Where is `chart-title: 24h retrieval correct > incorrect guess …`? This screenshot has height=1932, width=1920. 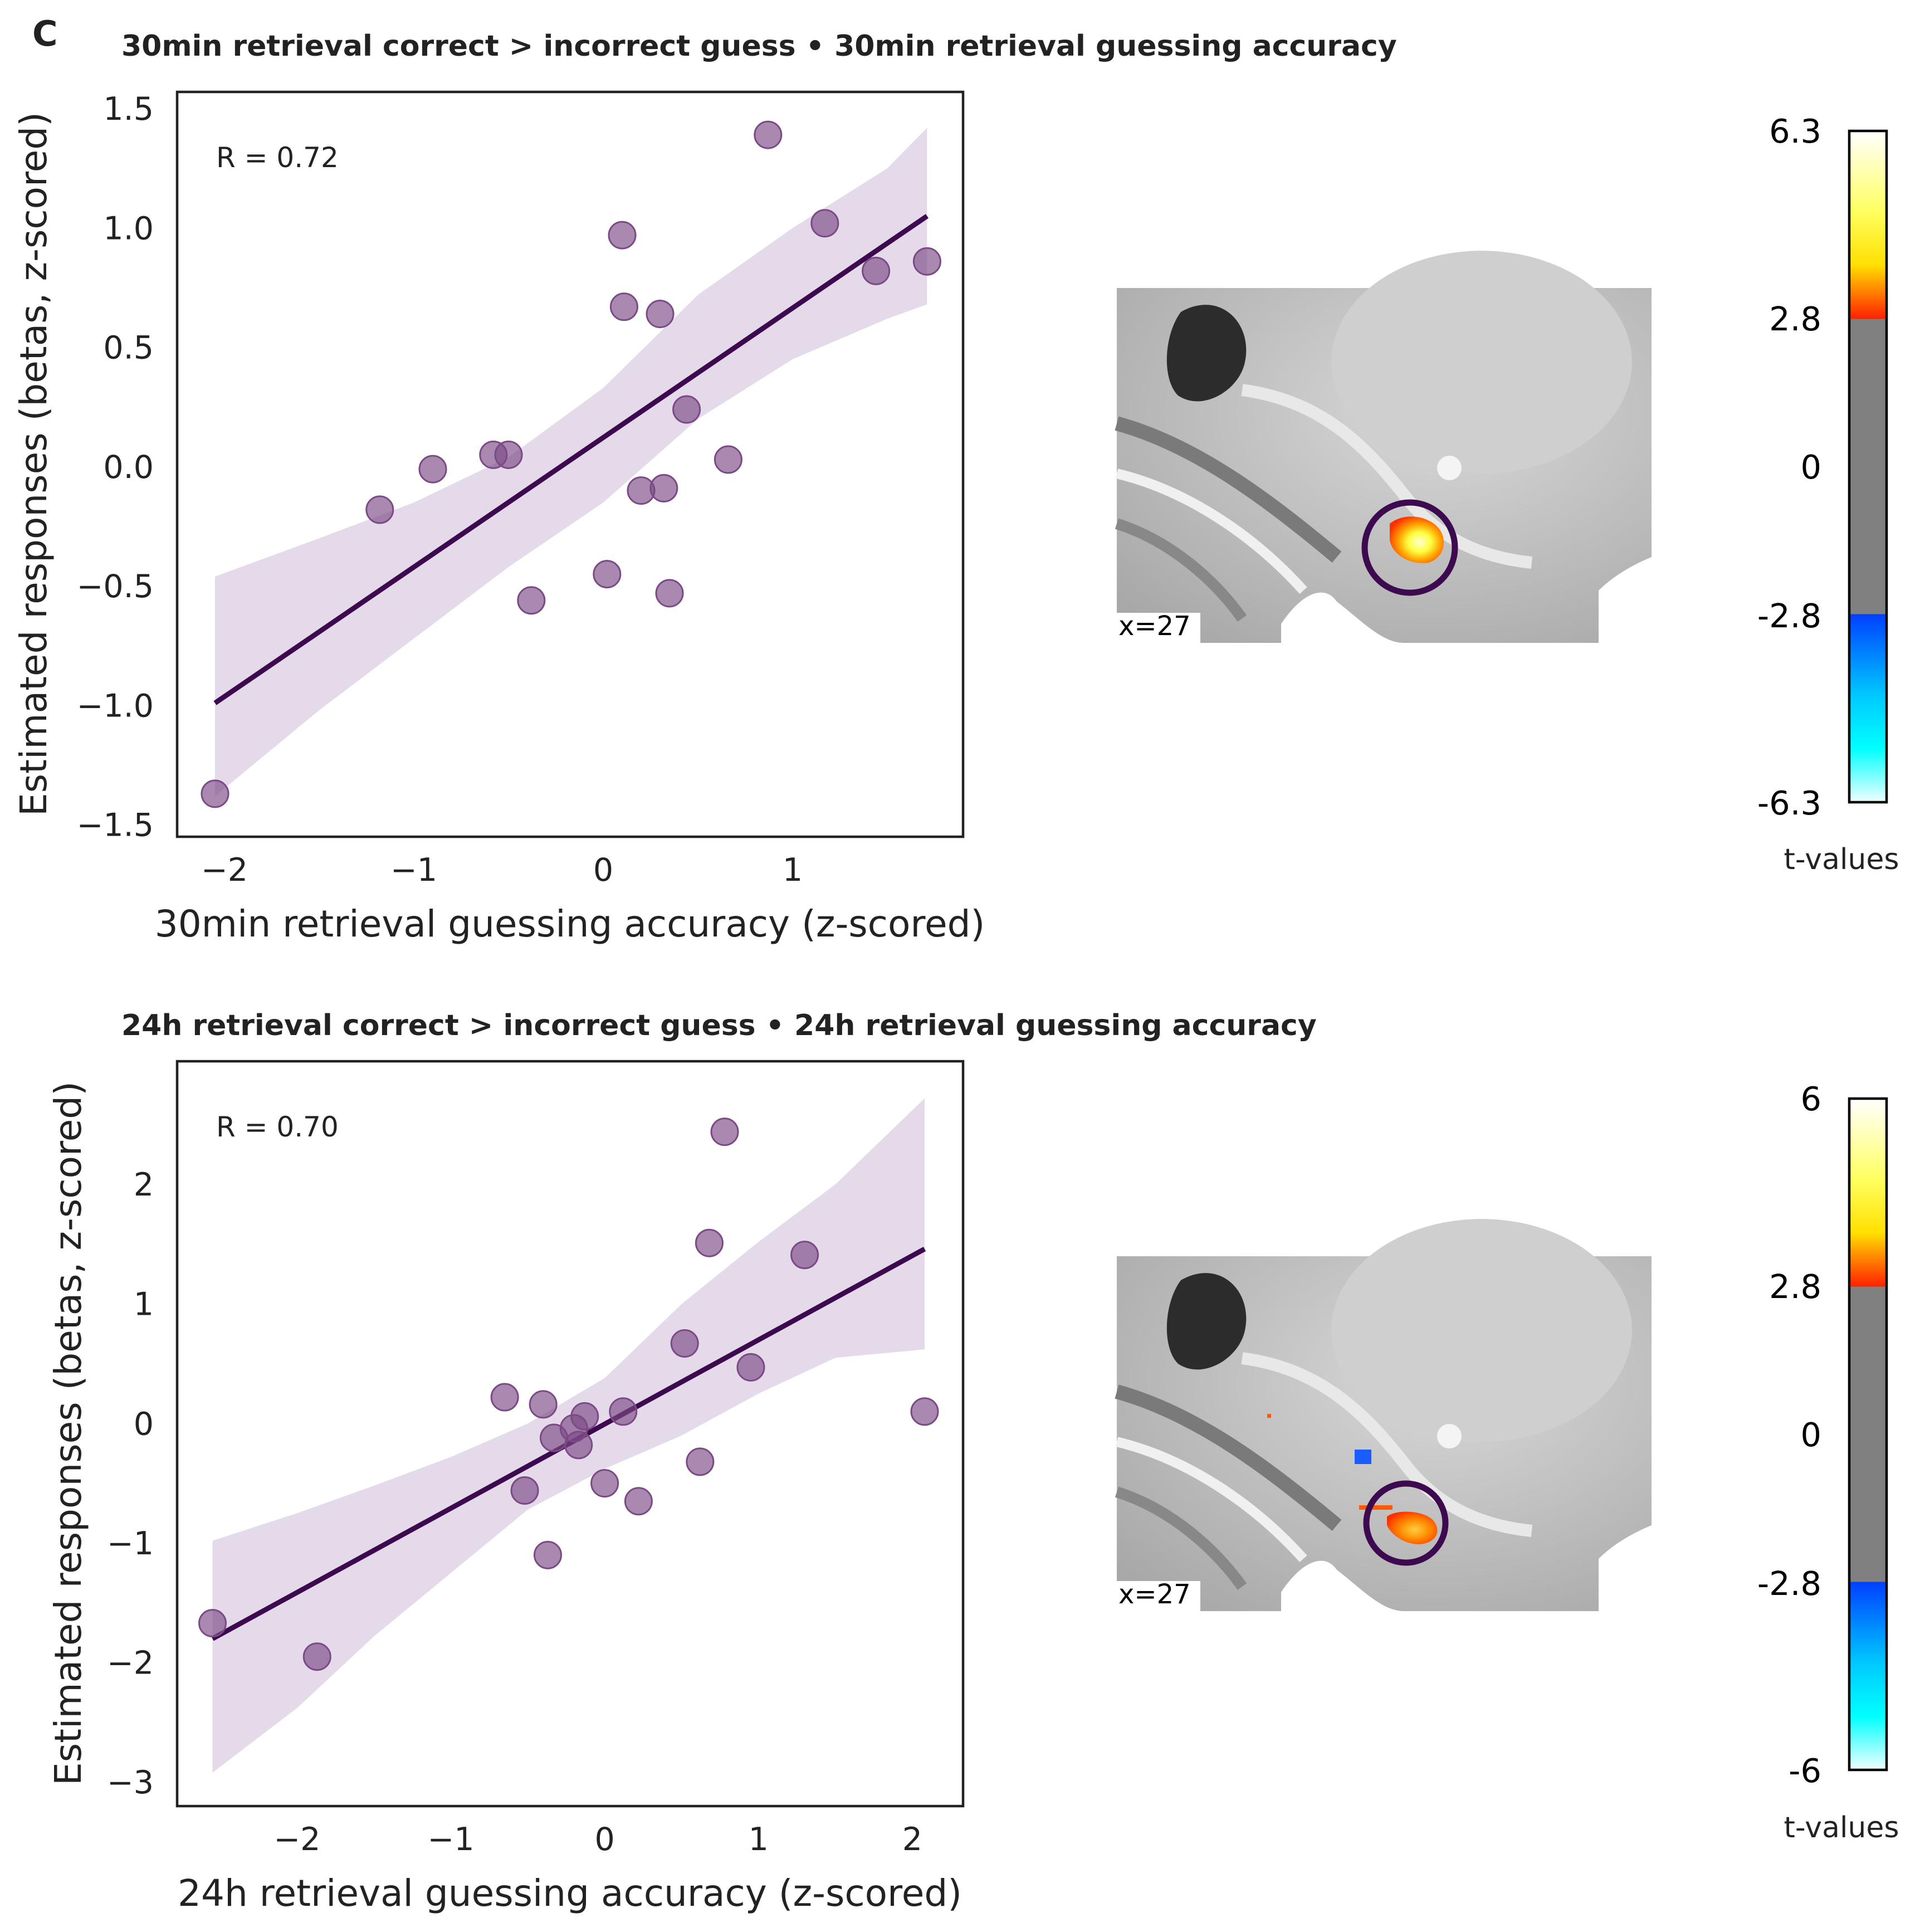
chart-title: 24h retrieval correct > incorrect guess … is located at coordinates (719, 1025).